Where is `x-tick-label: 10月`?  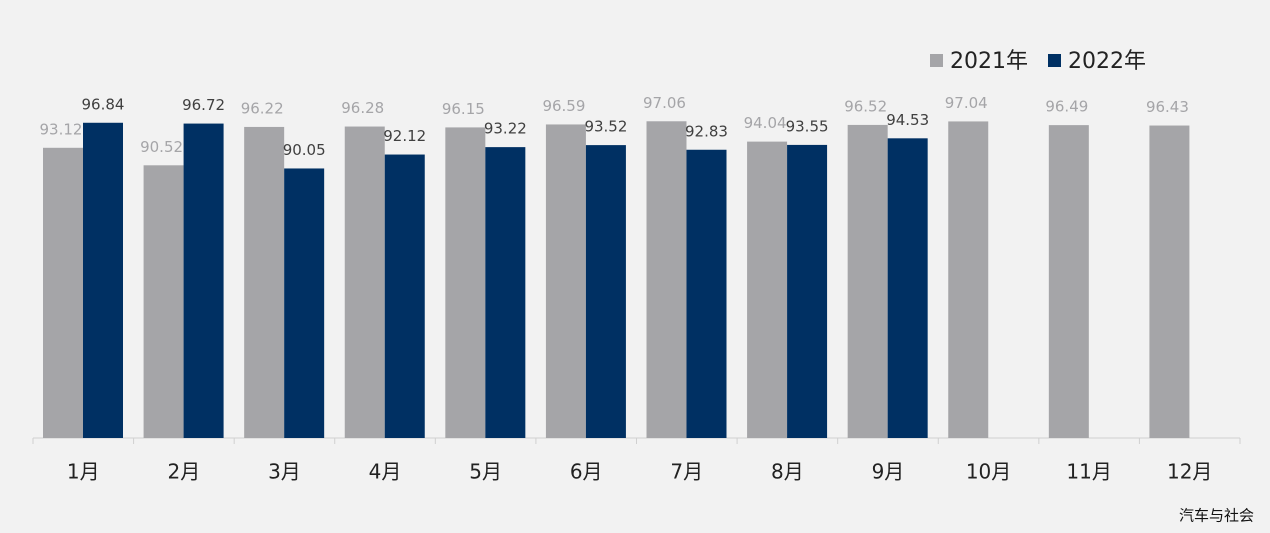
x-tick-label: 10月 is located at coordinates (988, 472).